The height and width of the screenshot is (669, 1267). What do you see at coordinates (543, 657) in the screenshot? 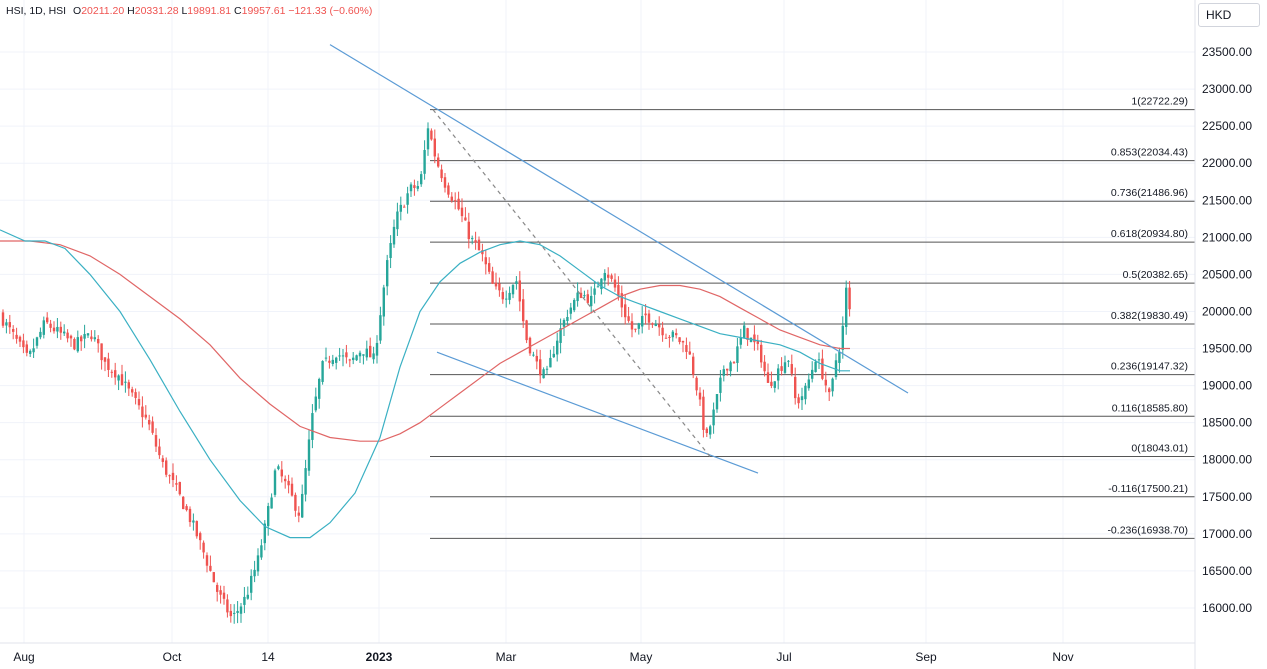
I see `time-axis: Aug Oct 14 2023 Mar May Jul Sep Nov` at bounding box center [543, 657].